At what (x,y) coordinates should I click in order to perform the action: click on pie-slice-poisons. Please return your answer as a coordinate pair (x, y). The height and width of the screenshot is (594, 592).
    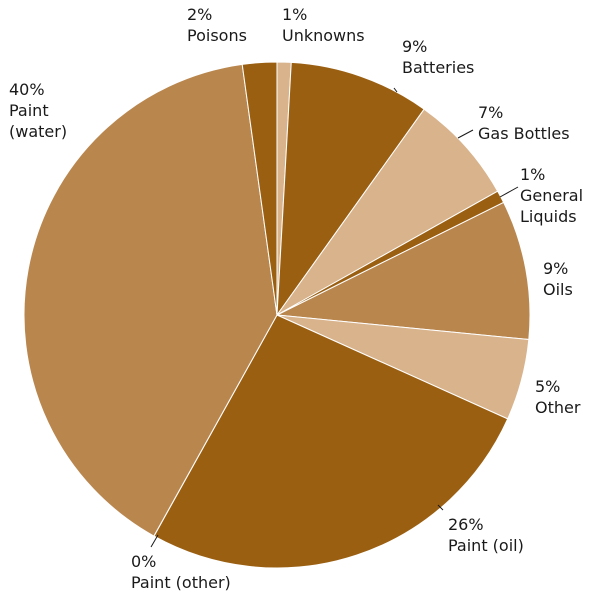
    Looking at the image, I should click on (259, 188).